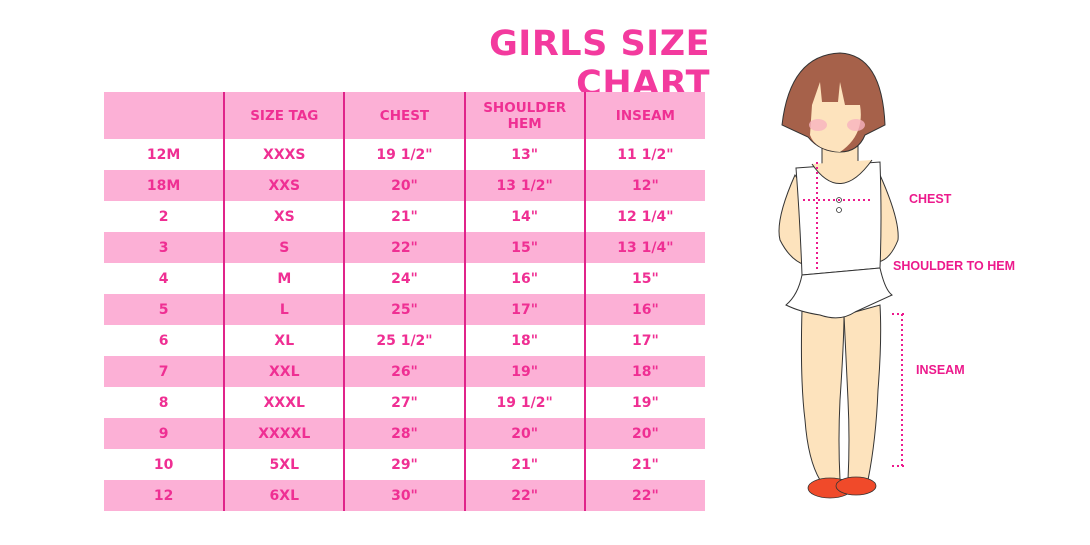 The height and width of the screenshot is (545, 1090). I want to click on table-cell: 13 1/4", so click(644, 247).